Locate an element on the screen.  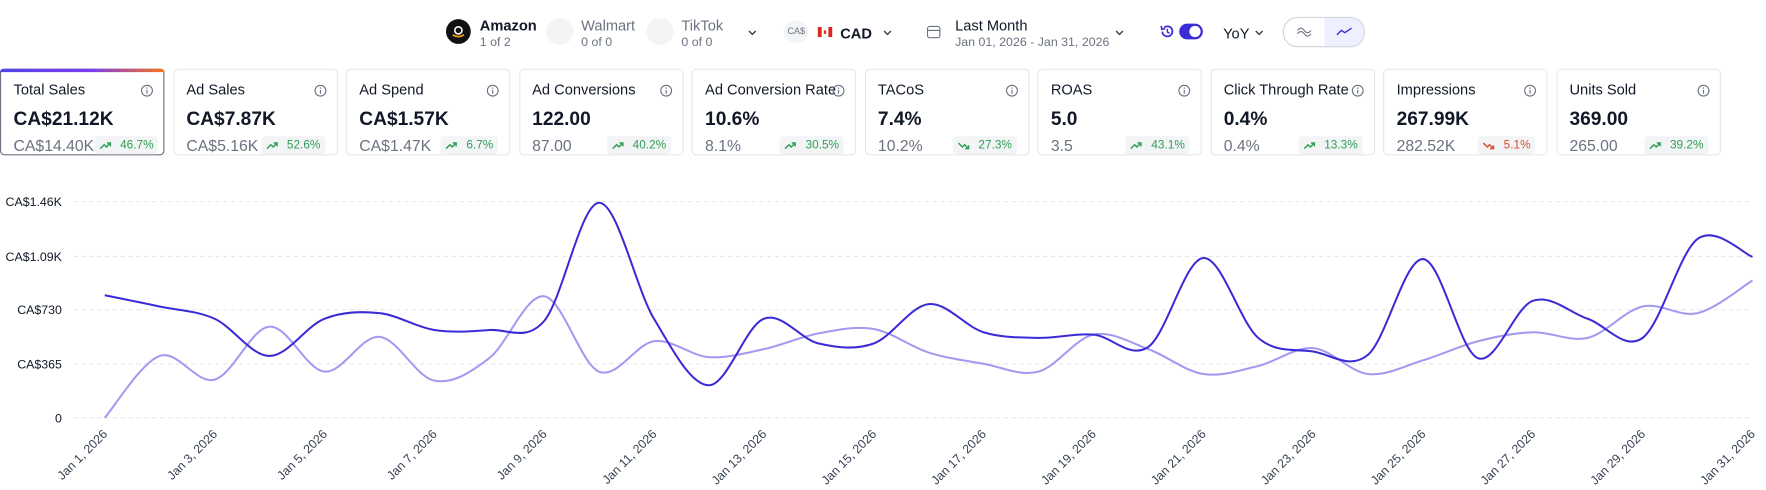
metric-value: 0.4% is located at coordinates (1245, 119).